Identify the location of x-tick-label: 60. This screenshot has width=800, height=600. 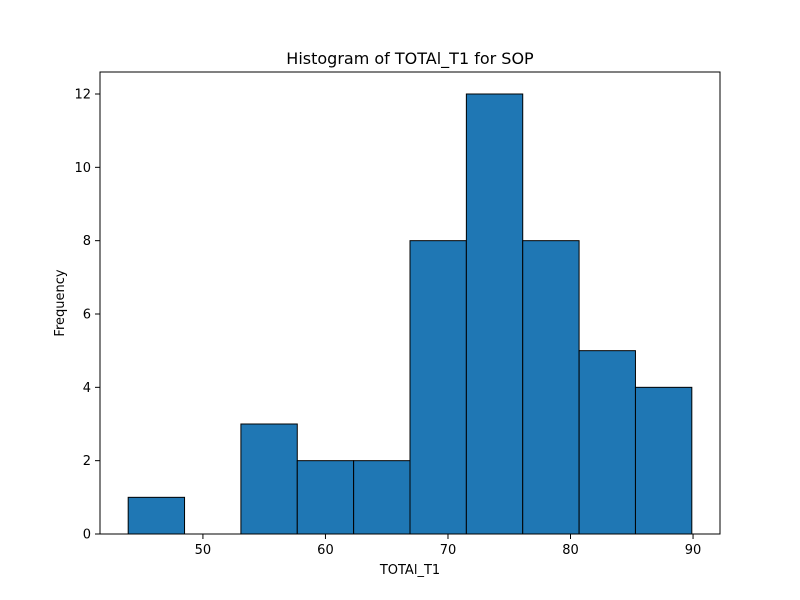
(325, 550).